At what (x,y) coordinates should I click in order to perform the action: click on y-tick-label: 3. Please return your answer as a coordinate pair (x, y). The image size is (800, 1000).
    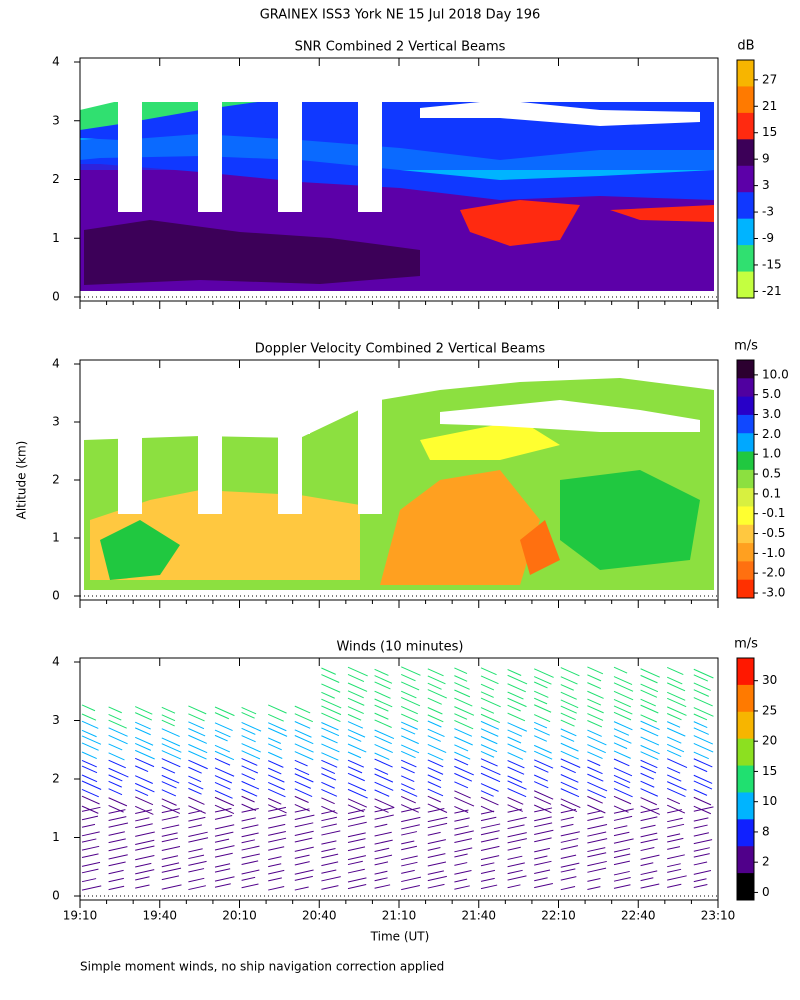
    Looking at the image, I should click on (56, 720).